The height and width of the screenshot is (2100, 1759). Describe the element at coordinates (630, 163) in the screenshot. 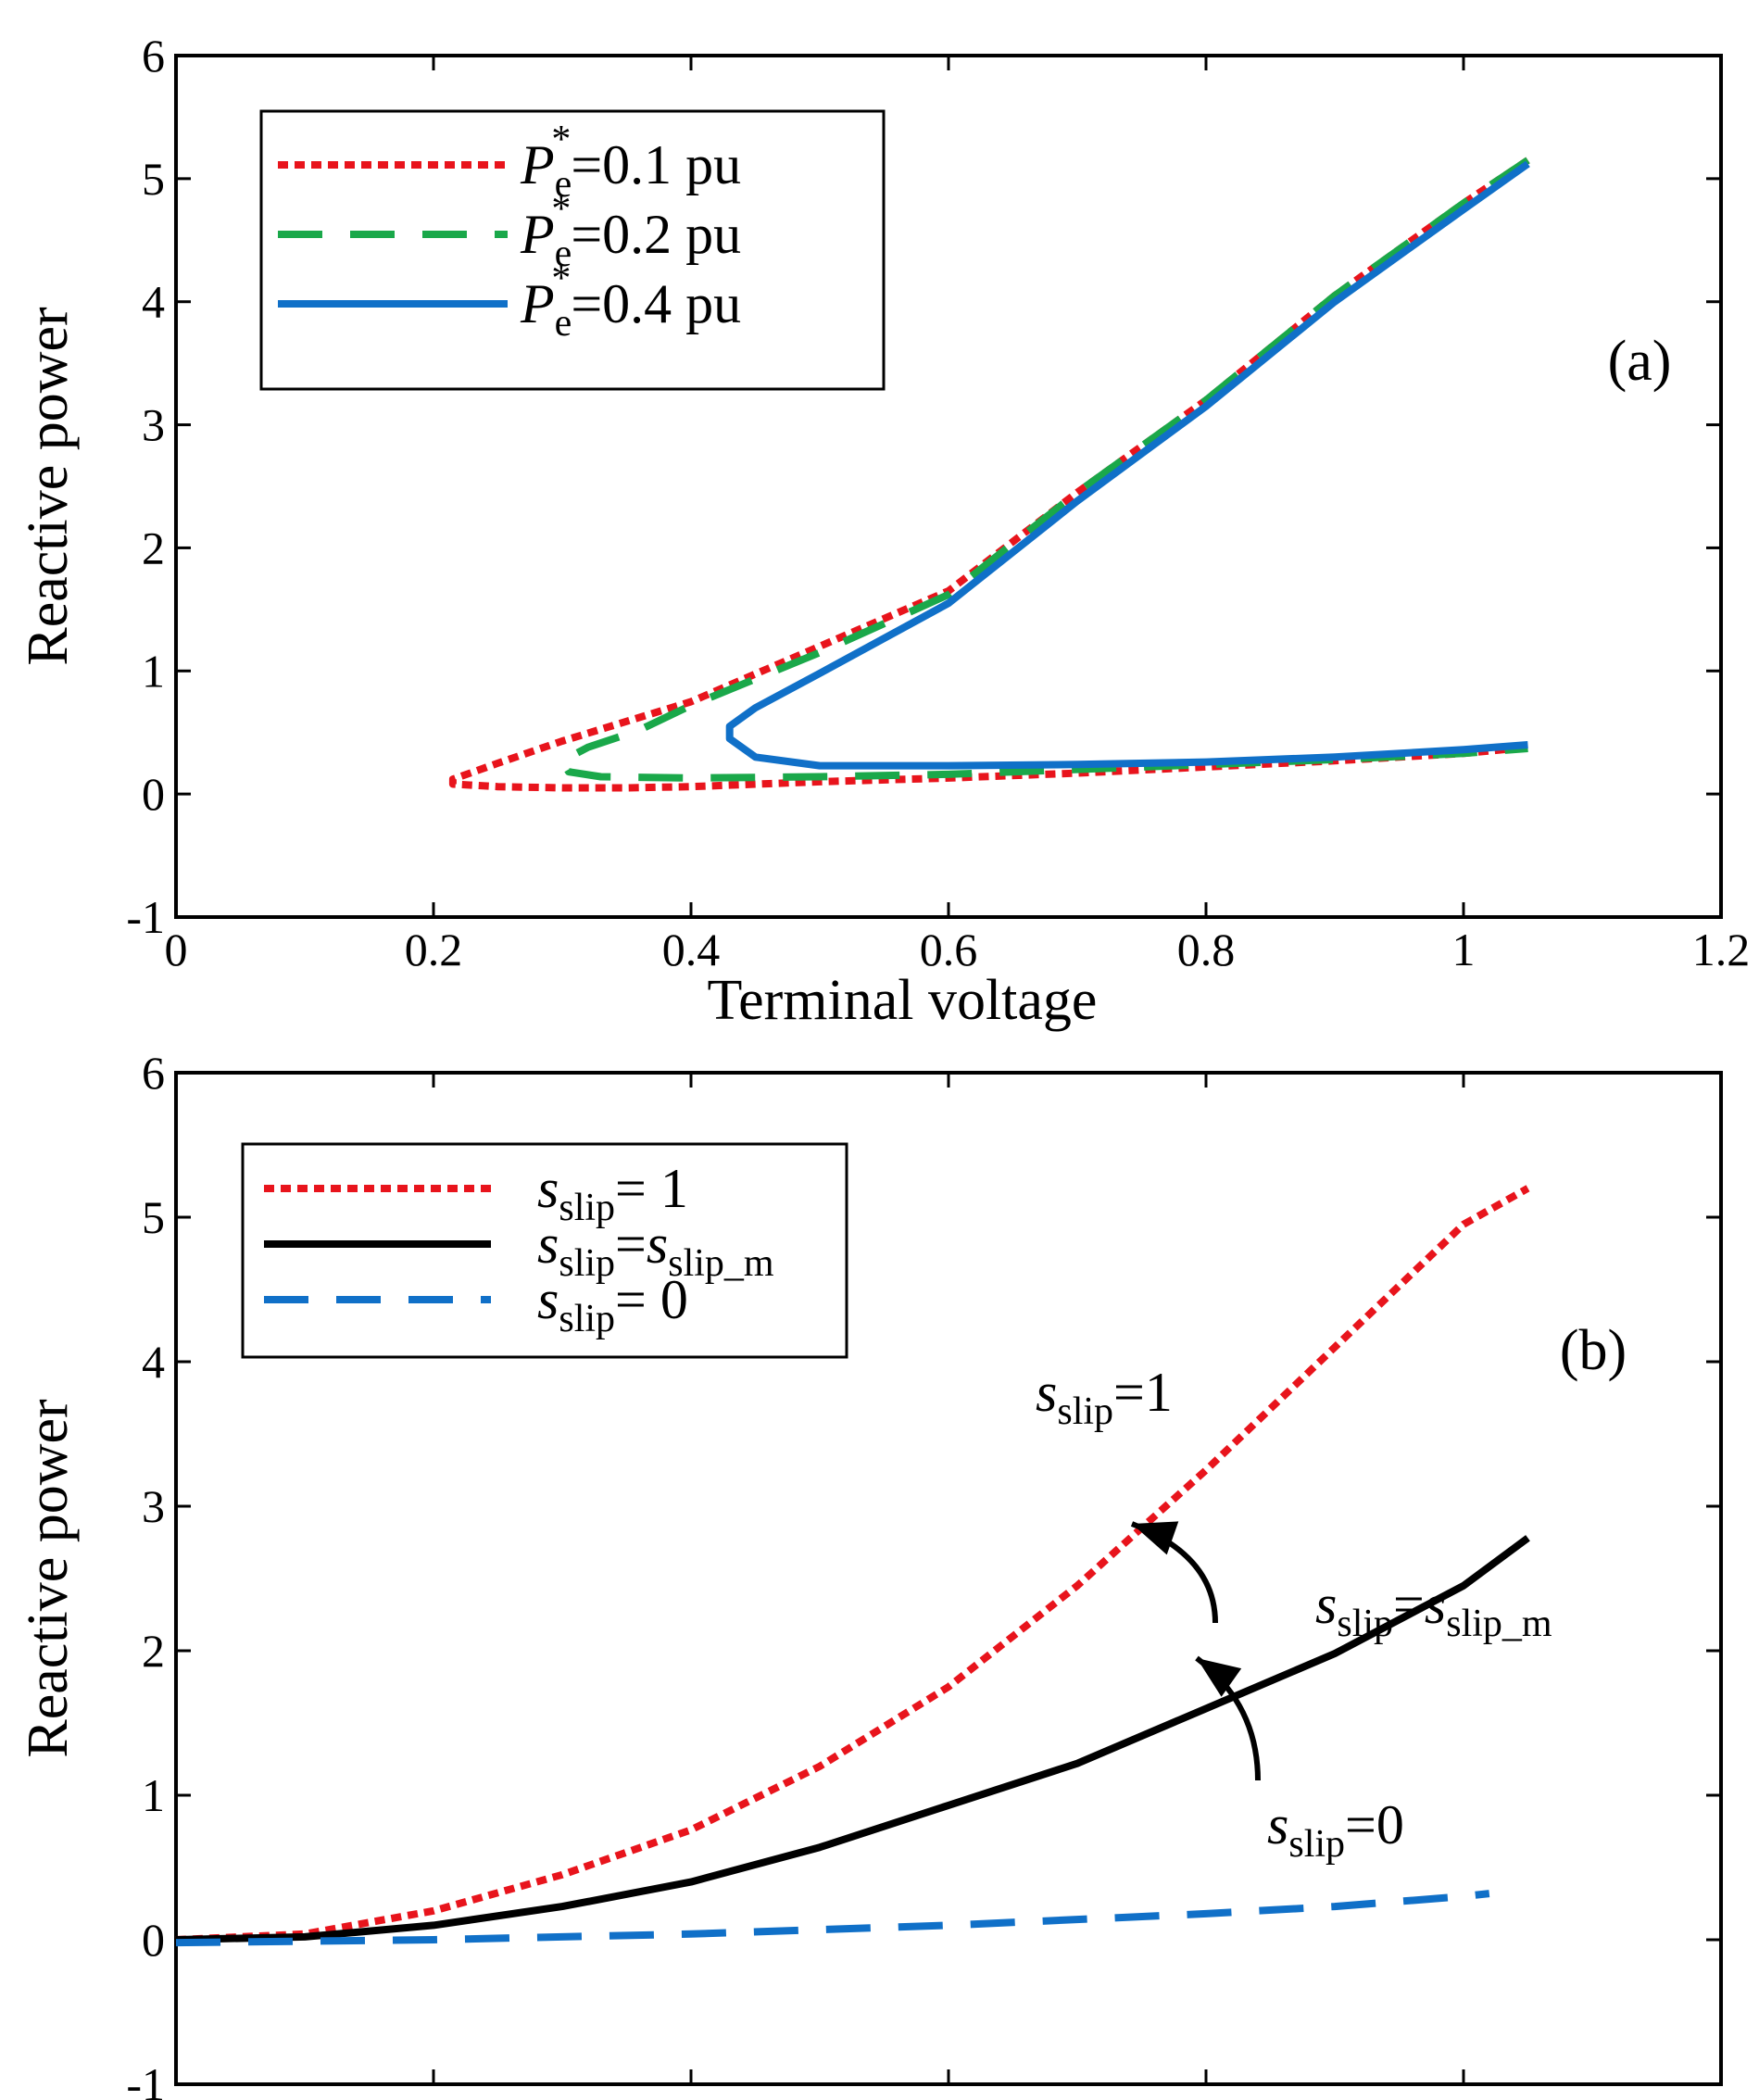

I see `legend-entry-1: Pe*=0.1 pu` at that location.